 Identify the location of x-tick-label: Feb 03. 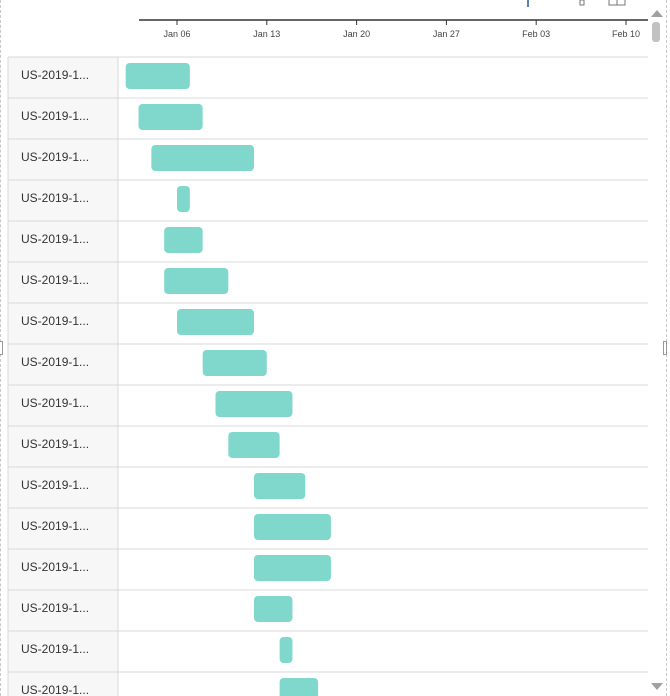
(536, 34).